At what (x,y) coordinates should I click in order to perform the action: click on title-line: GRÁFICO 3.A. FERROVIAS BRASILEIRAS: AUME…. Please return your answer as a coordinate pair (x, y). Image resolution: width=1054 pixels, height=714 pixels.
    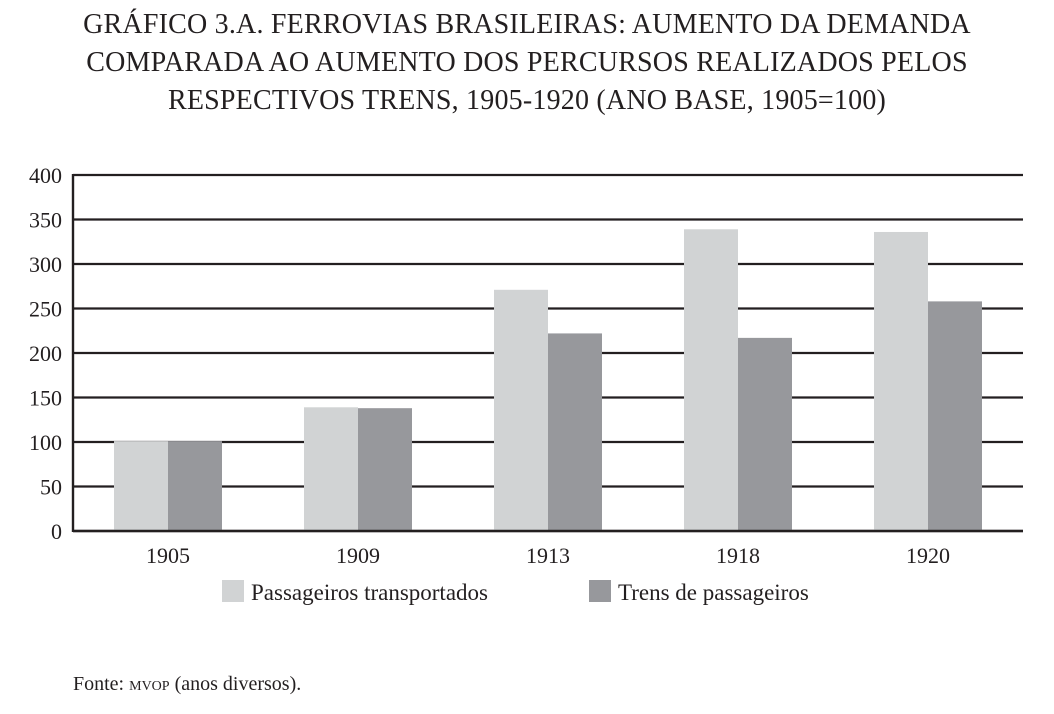
    Looking at the image, I should click on (527, 24).